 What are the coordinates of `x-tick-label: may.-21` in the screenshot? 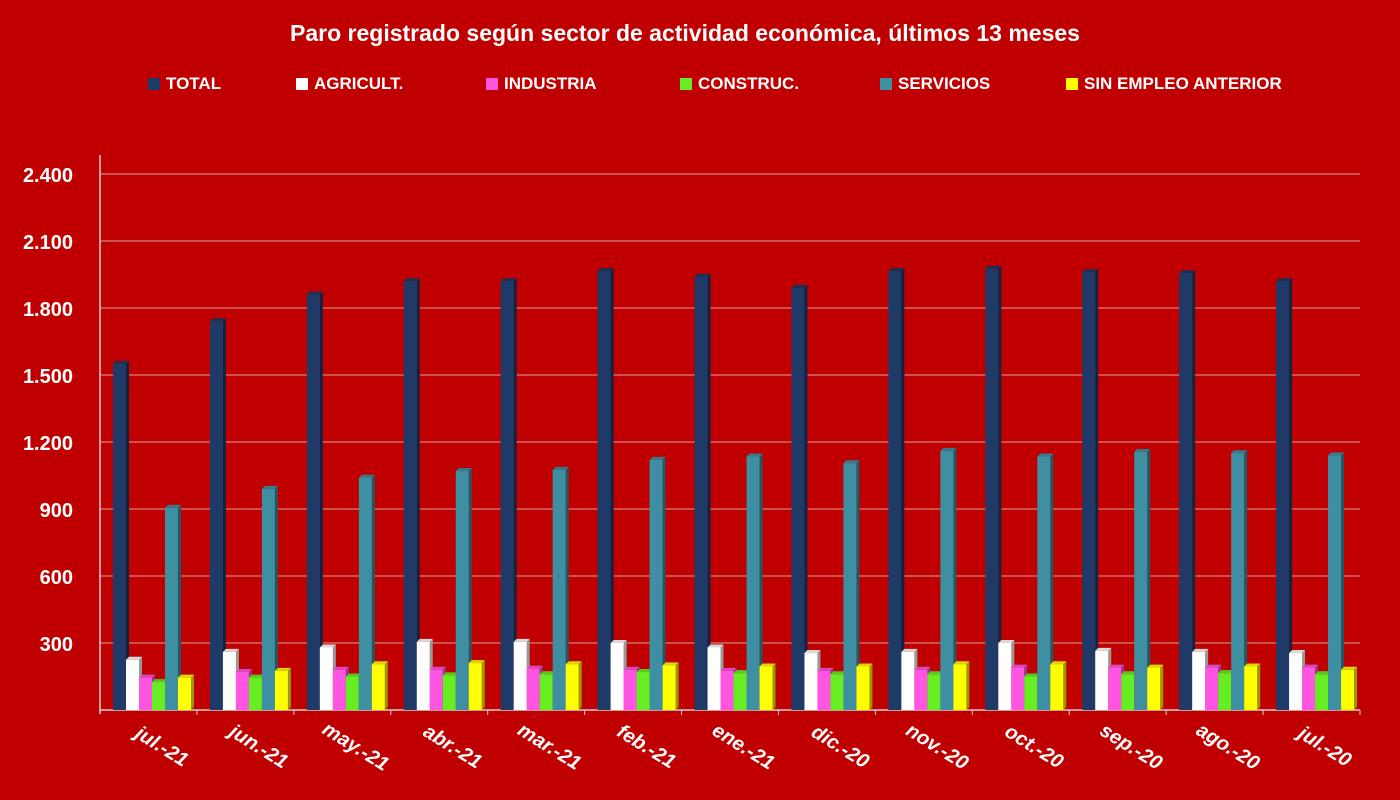 It's located at (355, 747).